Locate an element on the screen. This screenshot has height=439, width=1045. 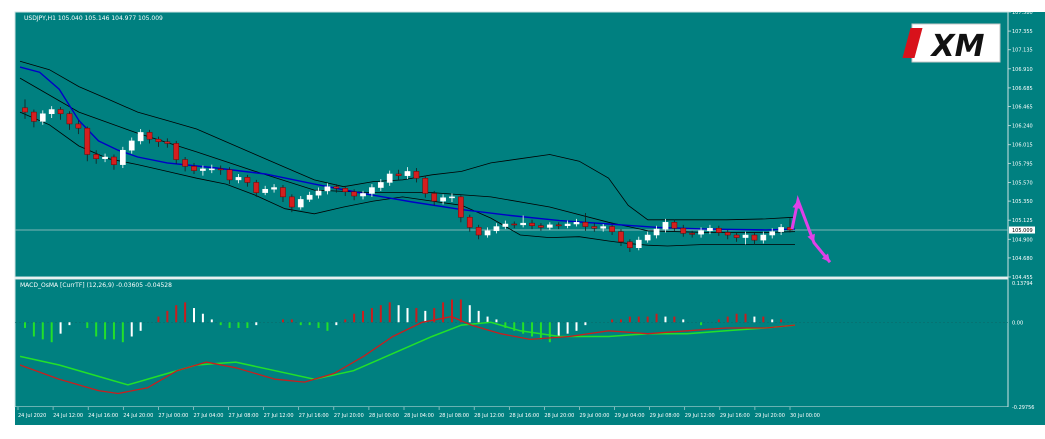
xm-logo: XM is located at coordinates (951, 43).